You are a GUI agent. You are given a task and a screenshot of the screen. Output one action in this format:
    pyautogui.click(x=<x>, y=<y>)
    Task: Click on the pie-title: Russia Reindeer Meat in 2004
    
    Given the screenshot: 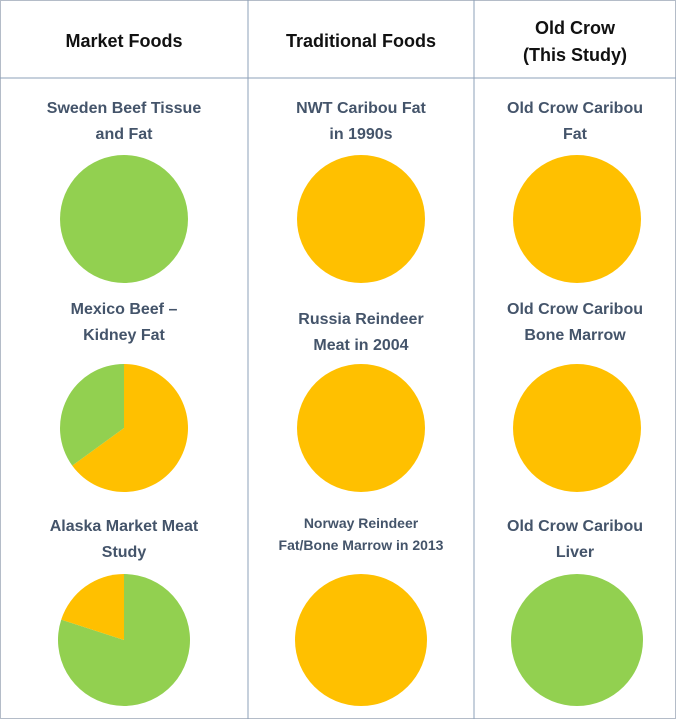 What is the action you would take?
    pyautogui.click(x=361, y=332)
    